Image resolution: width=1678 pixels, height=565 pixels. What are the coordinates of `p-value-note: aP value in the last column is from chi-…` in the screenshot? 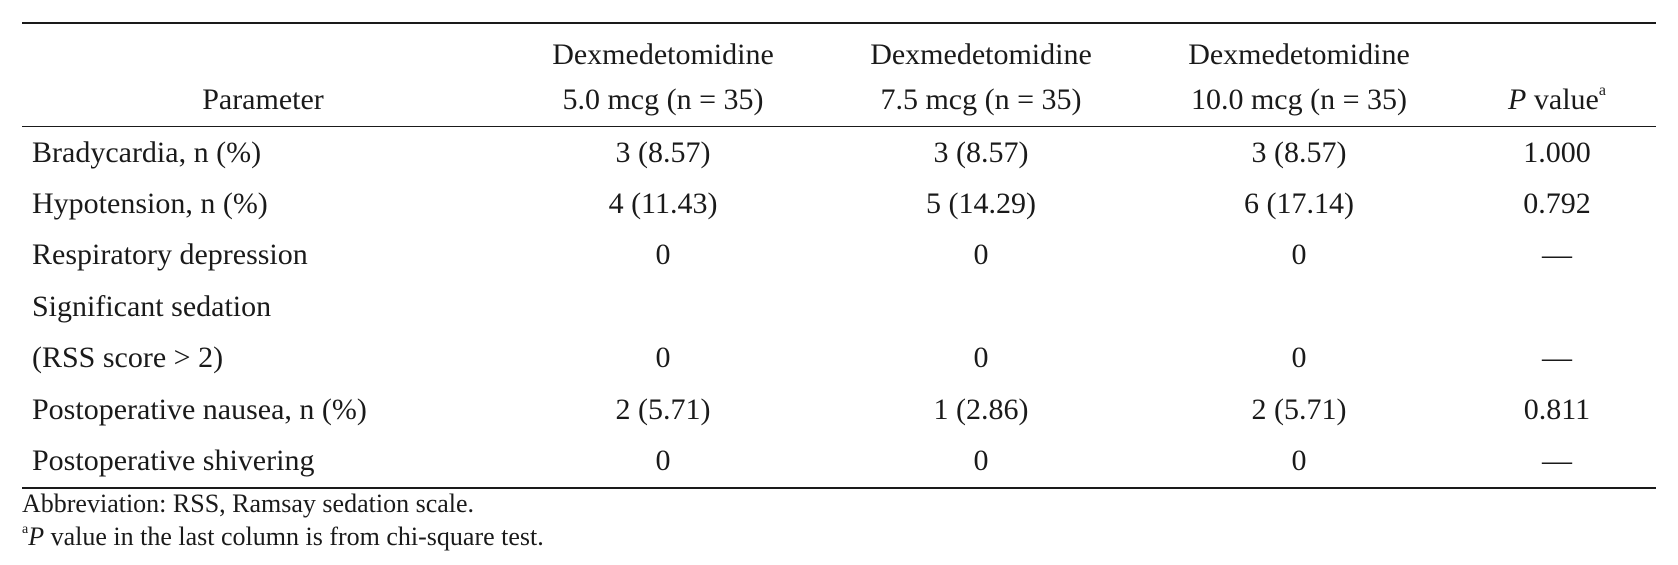 It's located at (283, 536).